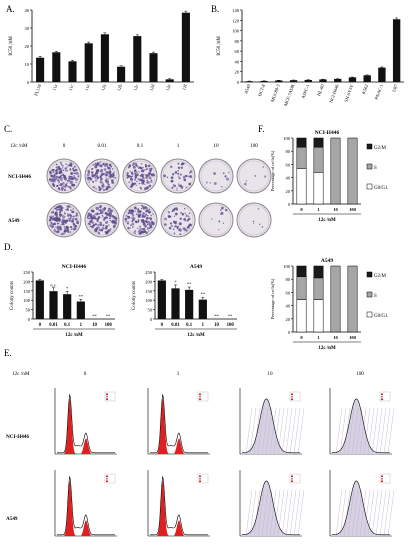  What do you see at coordinates (203, 325) in the screenshot?
I see `x-tick-label: 1` at bounding box center [203, 325].